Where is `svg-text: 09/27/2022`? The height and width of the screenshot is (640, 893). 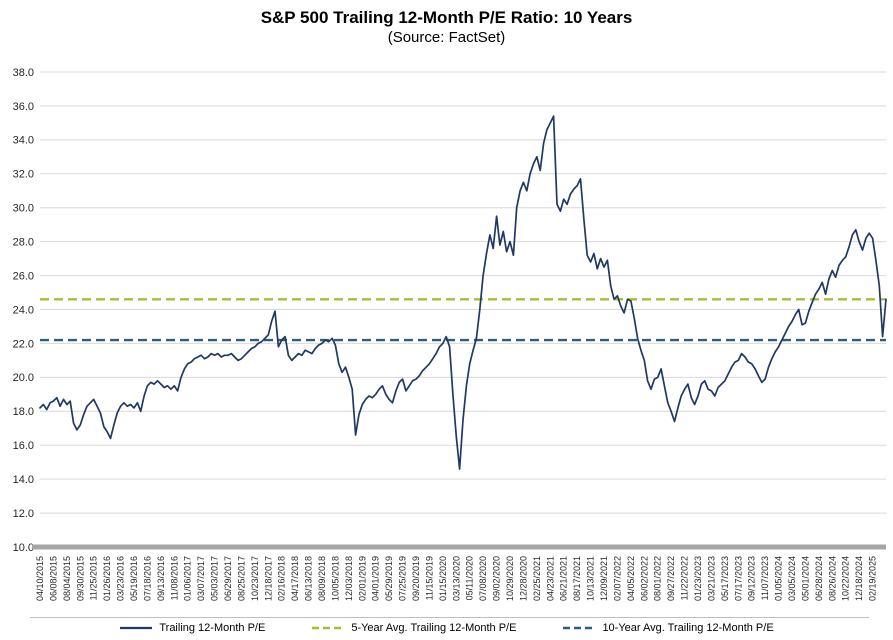 svg-text: 09/27/2022 is located at coordinates (671, 578).